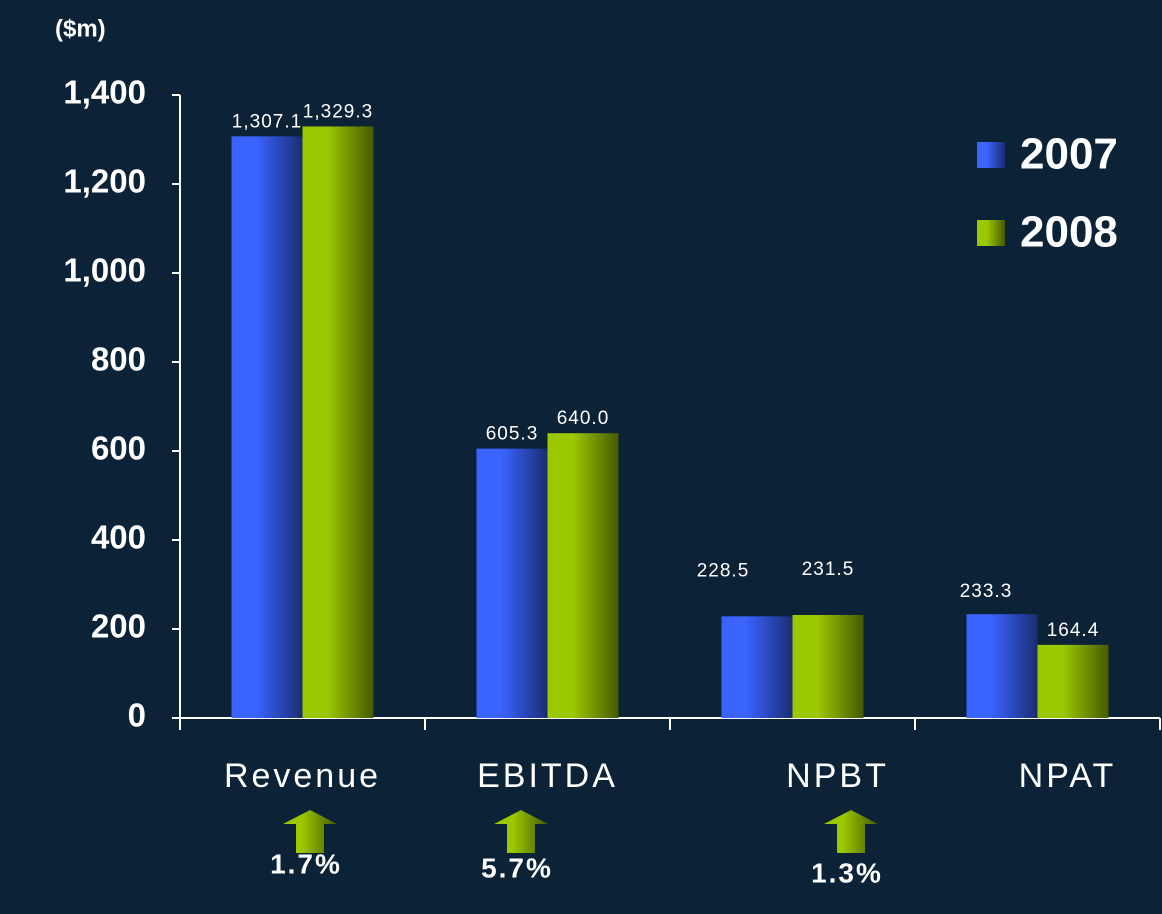 The height and width of the screenshot is (914, 1162). Describe the element at coordinates (118, 359) in the screenshot. I see `y-tick-label: 800` at that location.